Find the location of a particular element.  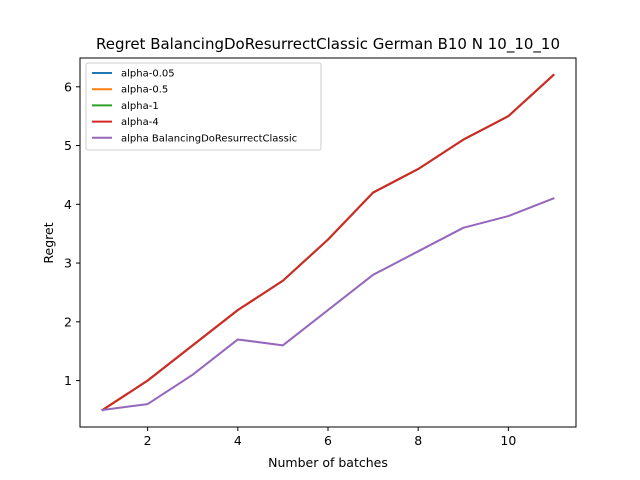

legend-label: alpha-4 is located at coordinates (140, 122).